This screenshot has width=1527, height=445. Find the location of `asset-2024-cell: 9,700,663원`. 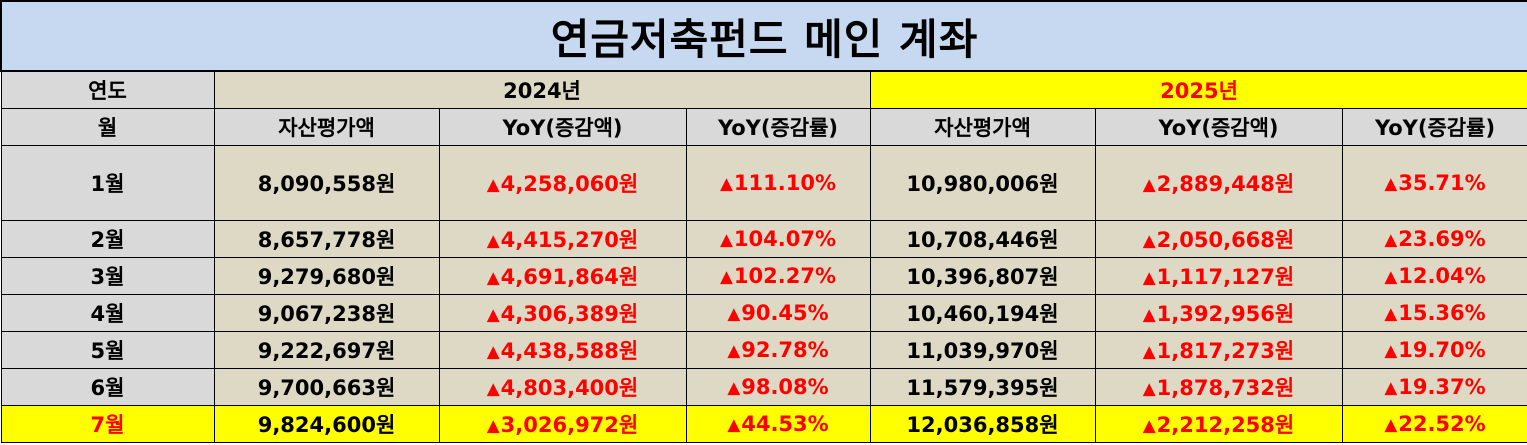

asset-2024-cell: 9,700,663원 is located at coordinates (326, 387).